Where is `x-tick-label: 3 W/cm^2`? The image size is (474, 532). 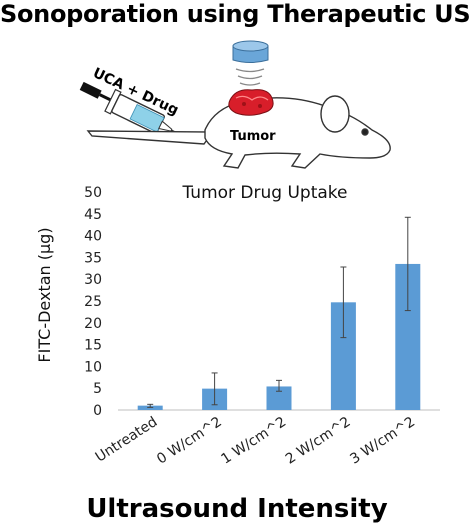 x-tick-label: 3 W/cm^2 is located at coordinates (382, 441).